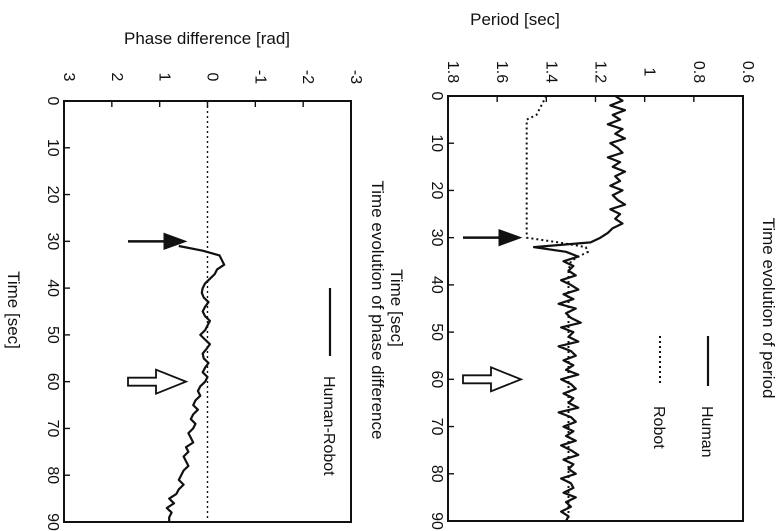 The width and height of the screenshot is (780, 531). I want to click on phase-y-tick-label: 3, so click(68, 77).